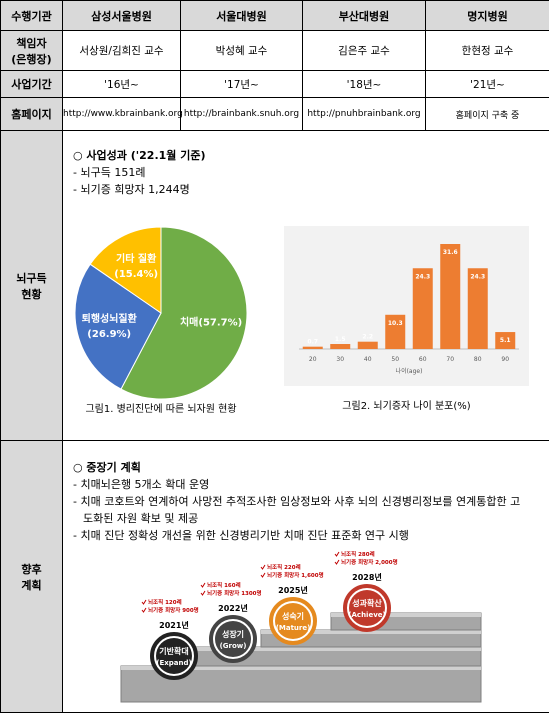 Image resolution: width=549 pixels, height=714 pixels. I want to click on pie-label: 기타 질환 (15.4%), so click(136, 266).